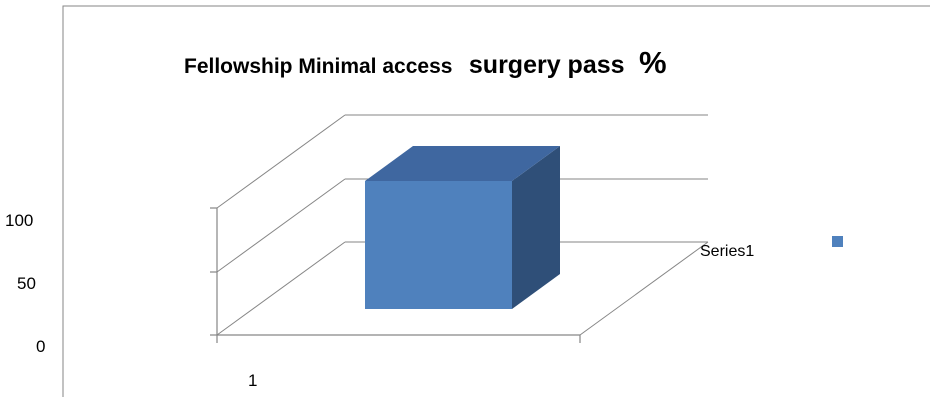 This screenshot has height=397, width=930. I want to click on y-tick-label-50: 50, so click(26, 283).